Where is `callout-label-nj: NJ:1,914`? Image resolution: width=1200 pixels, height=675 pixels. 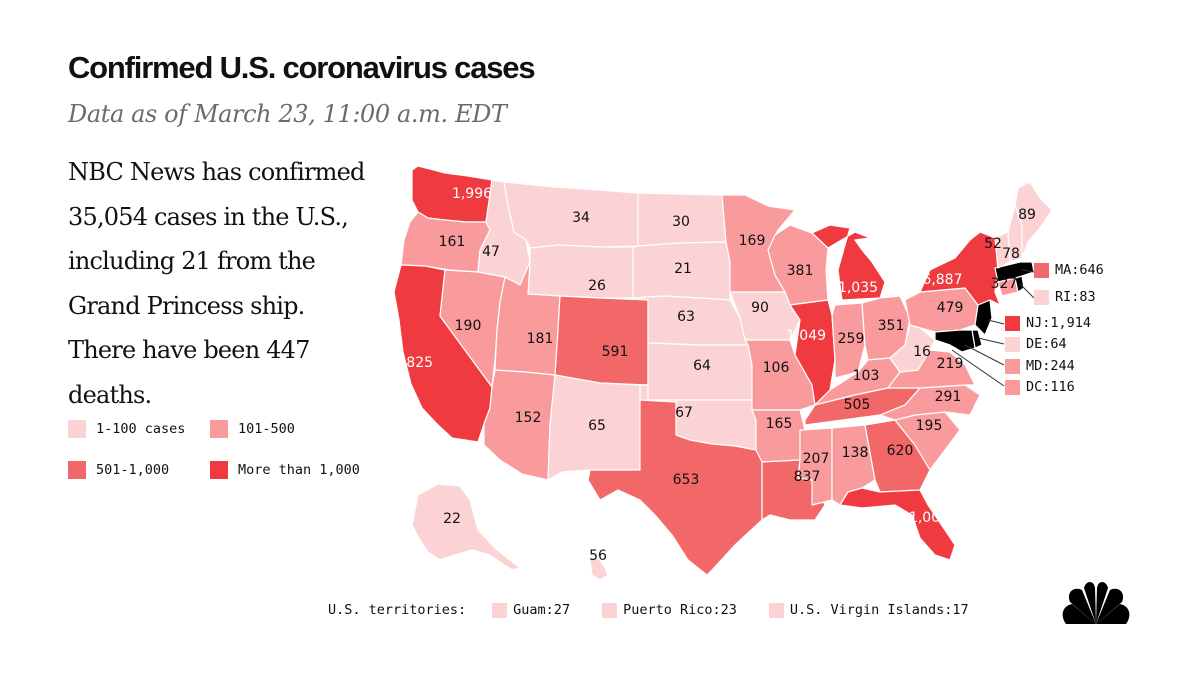 callout-label-nj: NJ:1,914 is located at coordinates (1059, 323).